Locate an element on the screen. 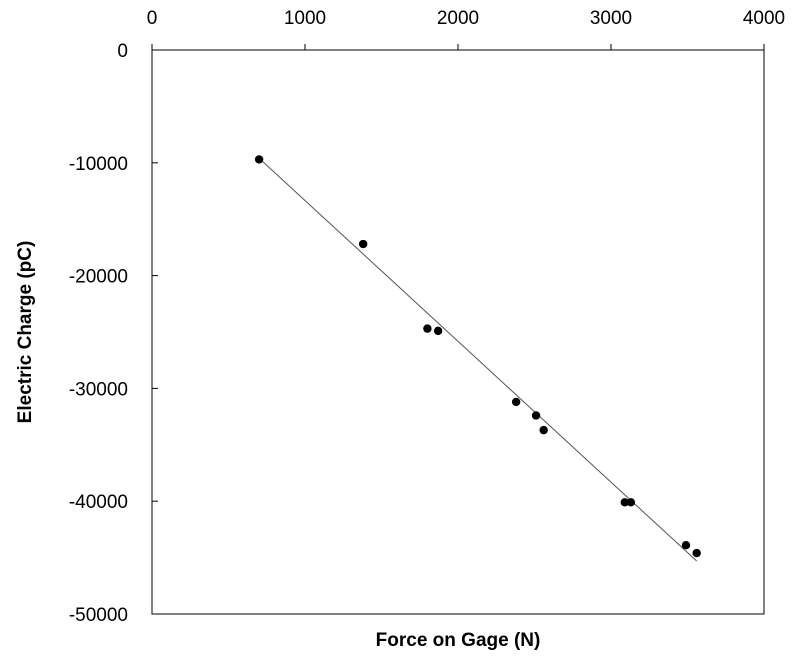 The height and width of the screenshot is (659, 795). y-axis-title: Electric Charge (pC) is located at coordinates (25, 332).